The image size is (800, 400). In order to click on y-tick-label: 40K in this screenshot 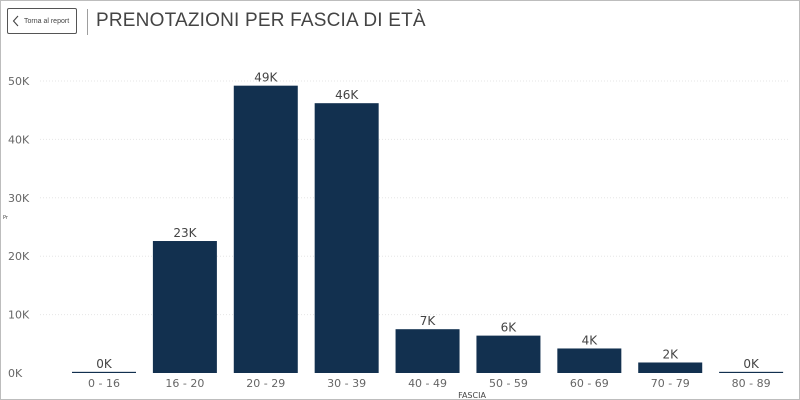, I will do `click(19, 139)`.